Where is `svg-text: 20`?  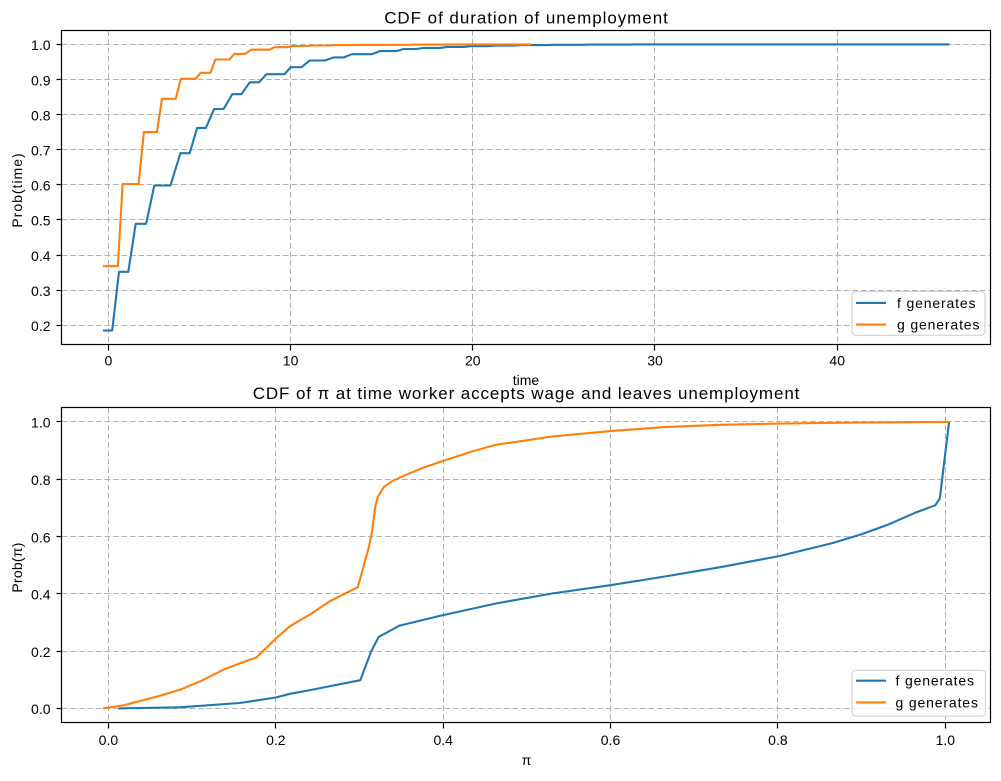 svg-text: 20 is located at coordinates (473, 361).